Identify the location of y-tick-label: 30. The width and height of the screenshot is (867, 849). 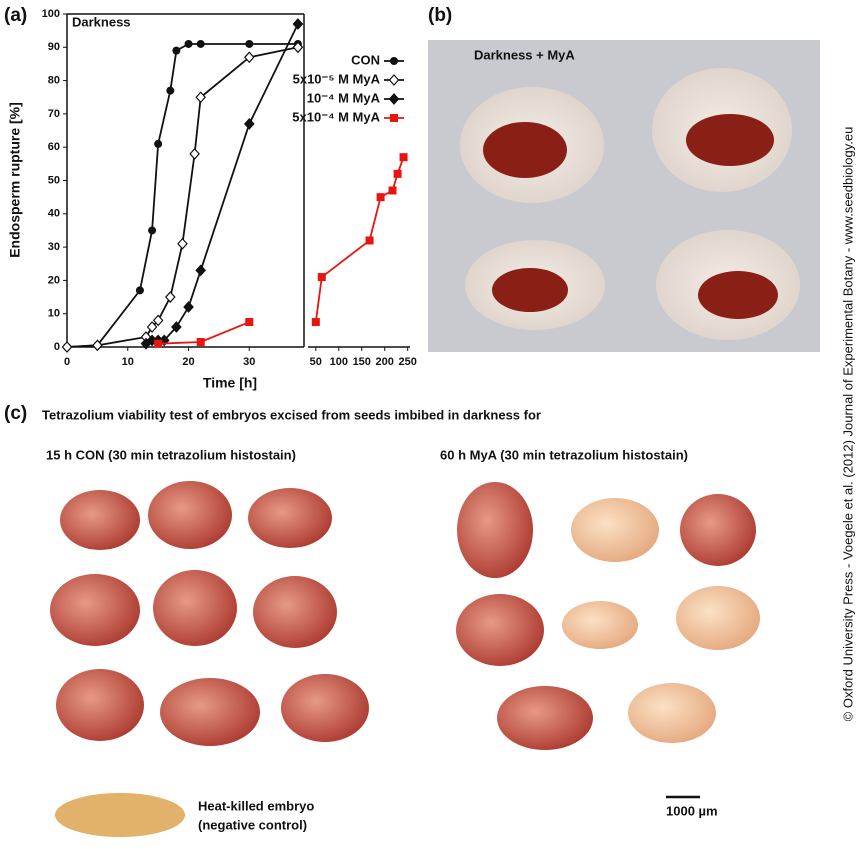
(54, 247).